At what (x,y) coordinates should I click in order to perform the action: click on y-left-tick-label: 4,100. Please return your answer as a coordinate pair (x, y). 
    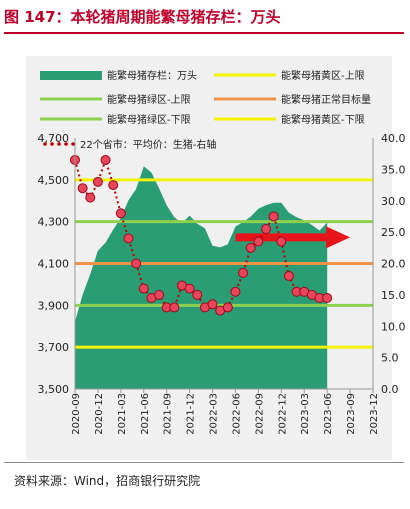
    Looking at the image, I should click on (54, 264).